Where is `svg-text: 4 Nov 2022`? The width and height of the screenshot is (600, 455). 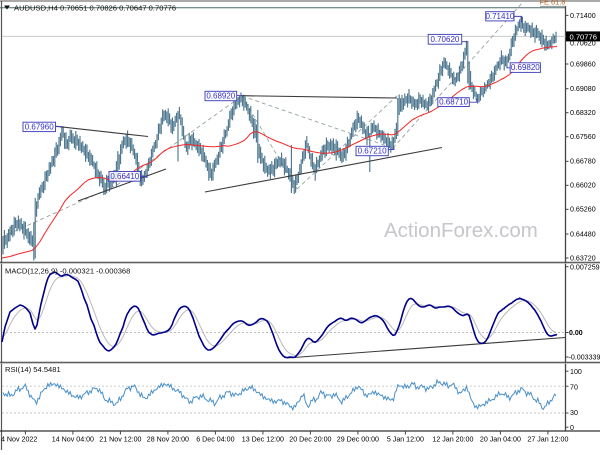 svg-text: 4 Nov 2022 is located at coordinates (19, 440).